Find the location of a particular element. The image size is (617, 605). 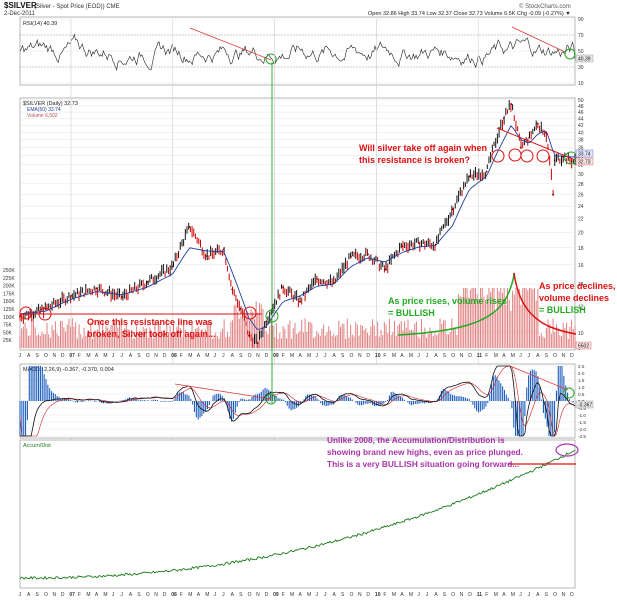

volume-tick-label: 175K is located at coordinates (9, 294).